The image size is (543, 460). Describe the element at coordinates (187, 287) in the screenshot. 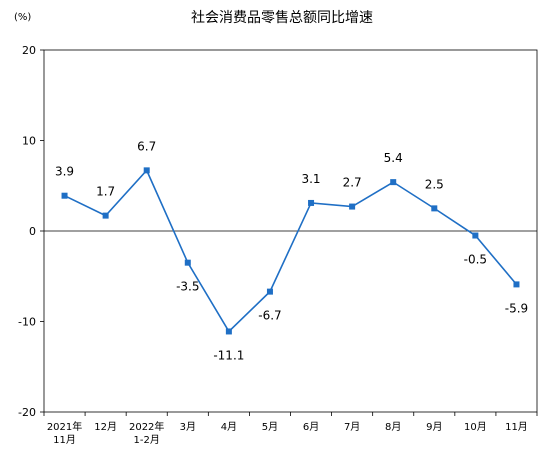

I see `data-label: -3.5` at that location.